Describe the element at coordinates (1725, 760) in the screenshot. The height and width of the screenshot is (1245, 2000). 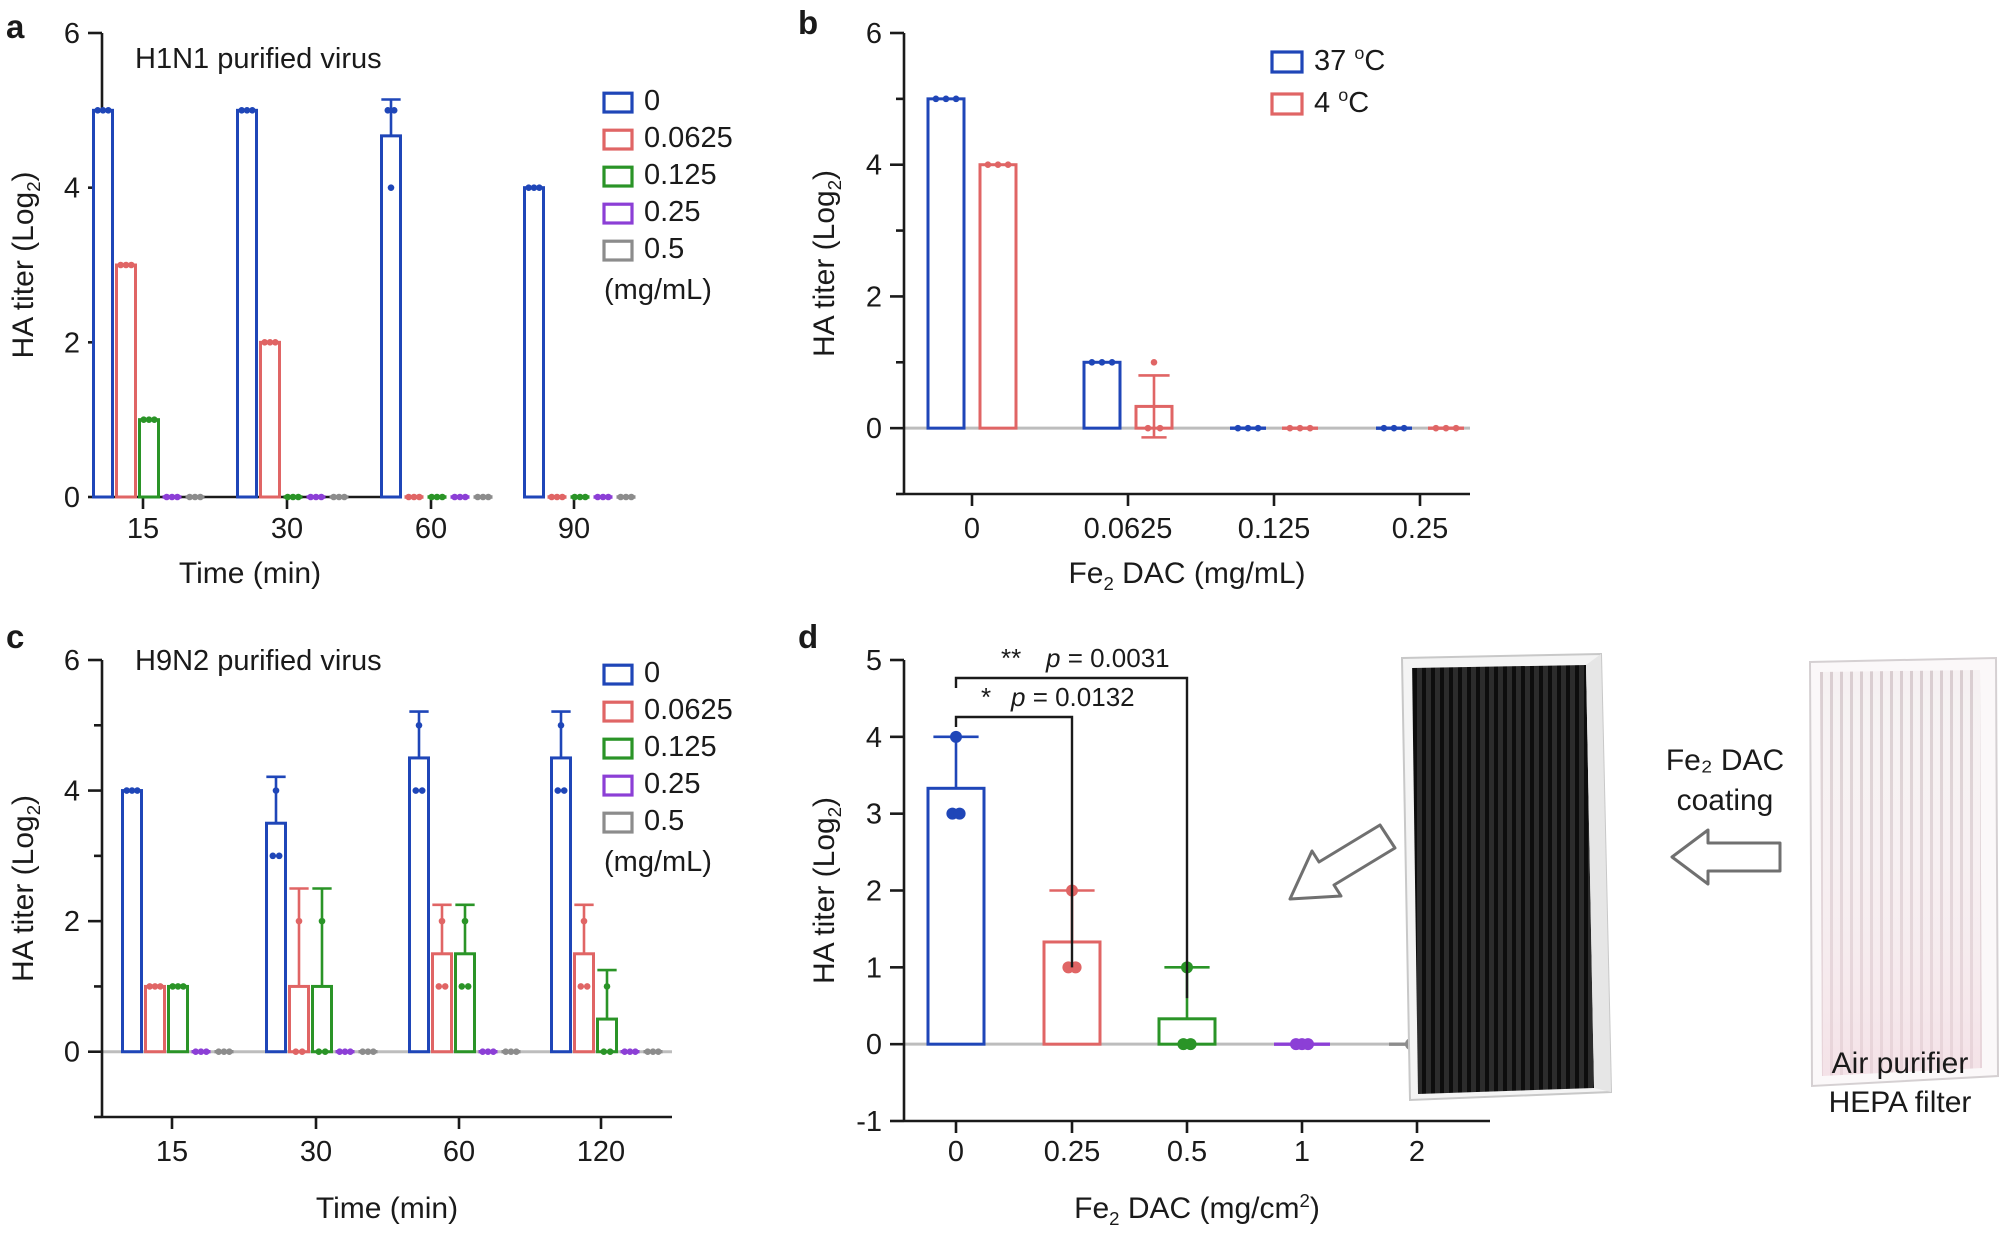
I see `arrow-label-line1: Fe₂ DAC` at that location.